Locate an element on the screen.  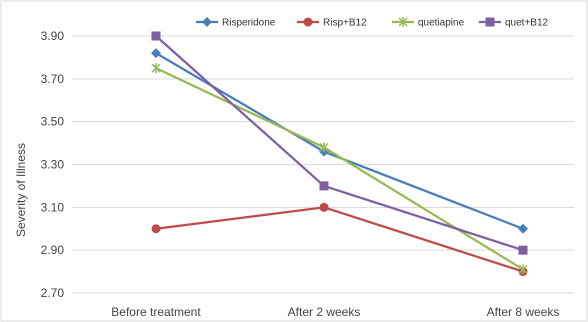
series-risp-b12 is located at coordinates (339, 239).